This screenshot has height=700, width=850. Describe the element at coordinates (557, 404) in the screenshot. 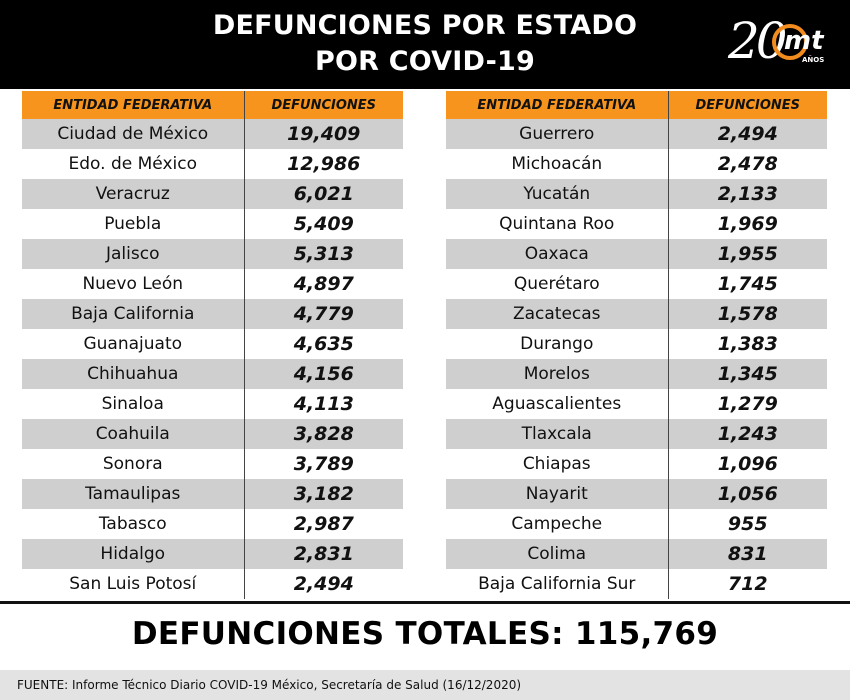

I see `entity-cell: Aguascalientes` at that location.